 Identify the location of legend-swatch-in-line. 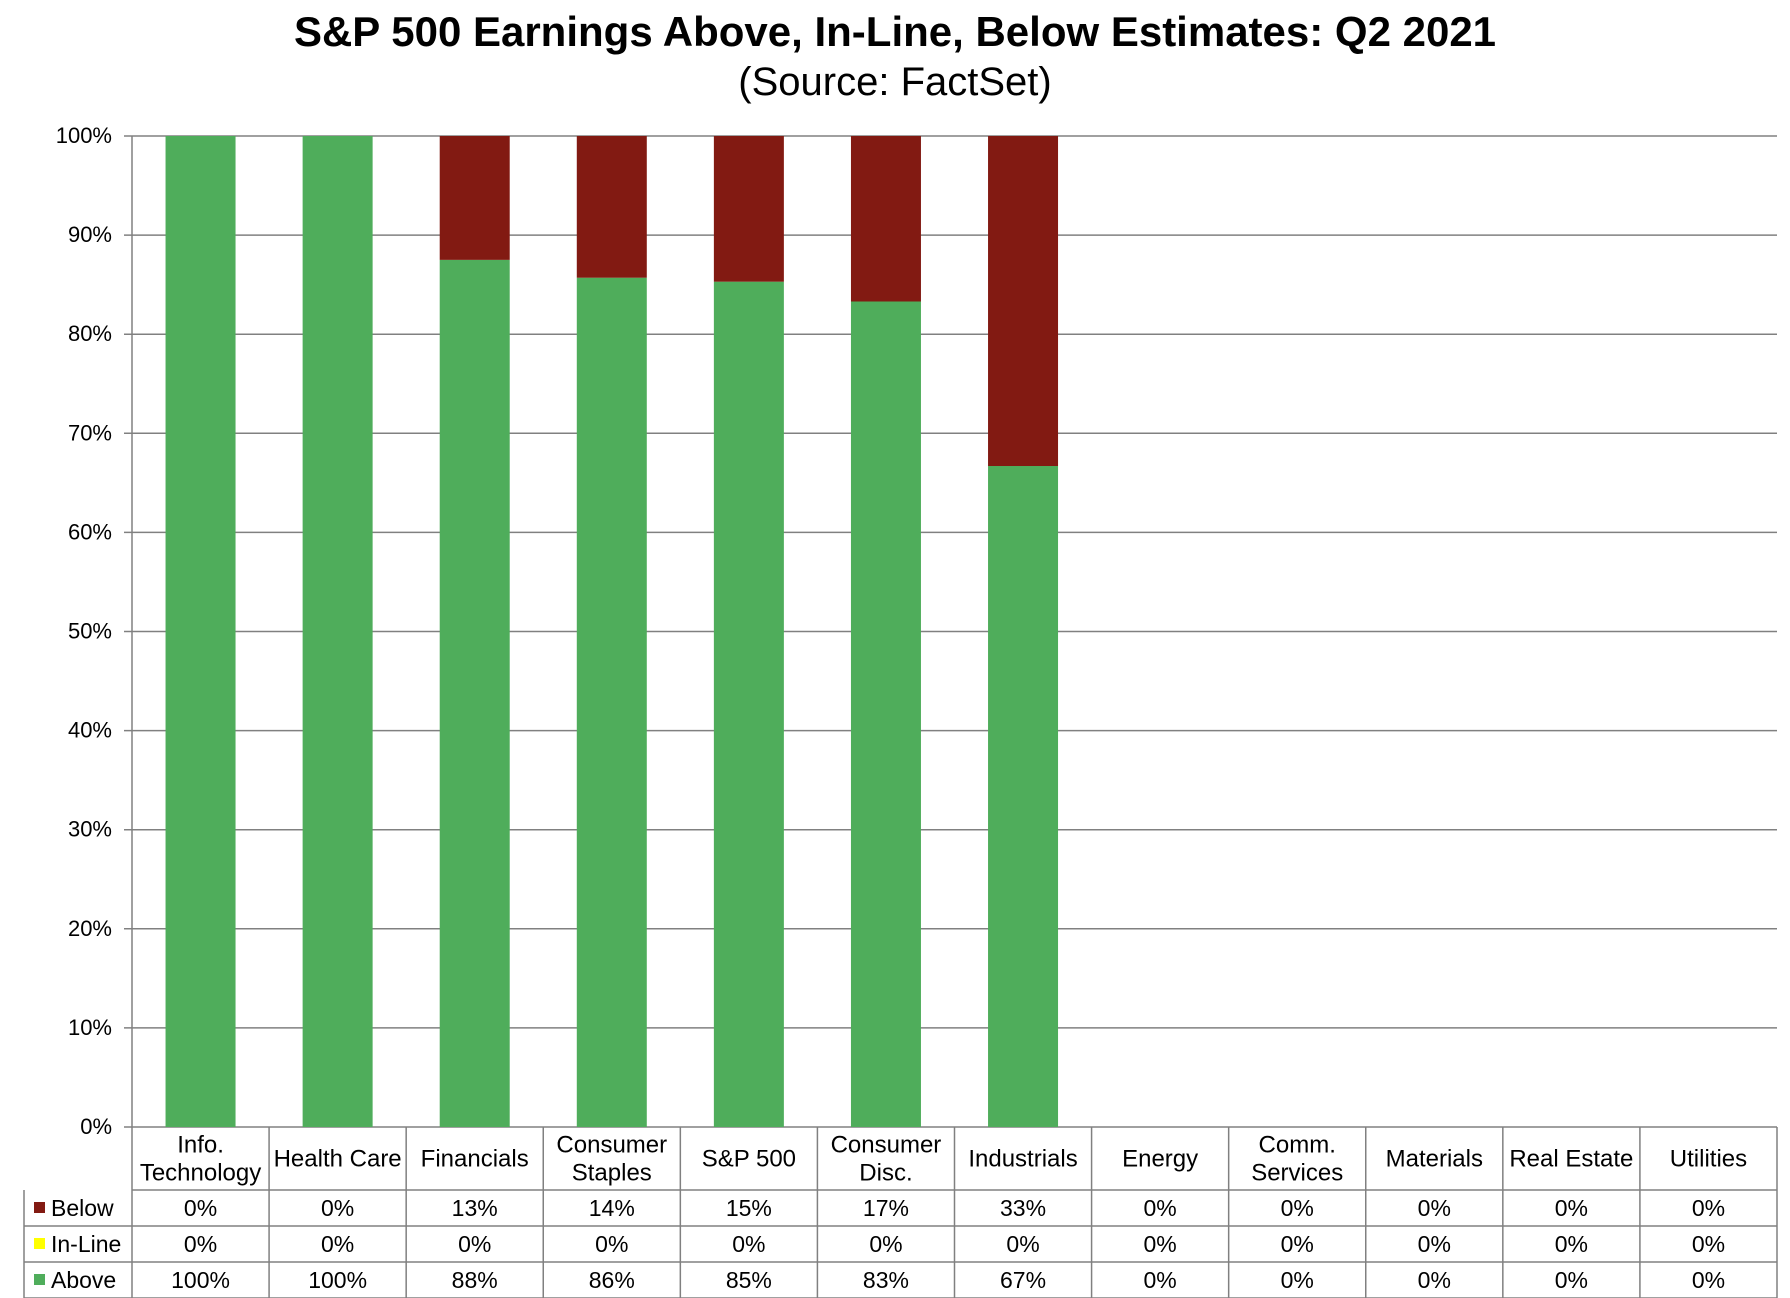
(39, 1243).